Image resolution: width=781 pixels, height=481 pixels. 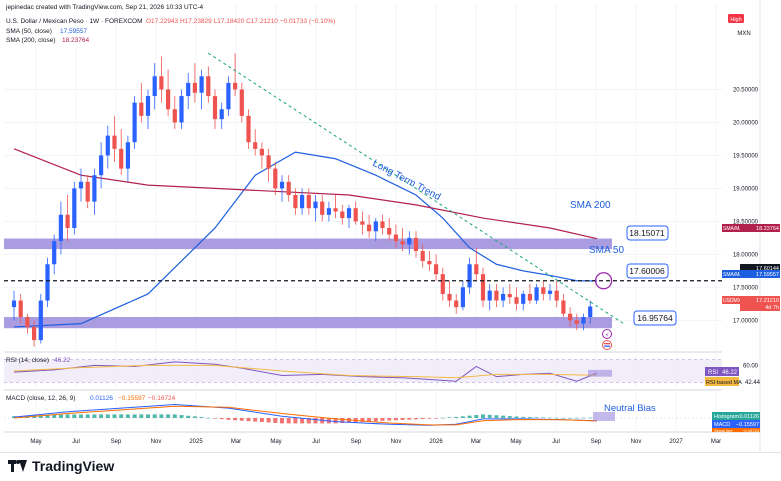 I want to click on time-tick-label: Jul, so click(x=76, y=442).